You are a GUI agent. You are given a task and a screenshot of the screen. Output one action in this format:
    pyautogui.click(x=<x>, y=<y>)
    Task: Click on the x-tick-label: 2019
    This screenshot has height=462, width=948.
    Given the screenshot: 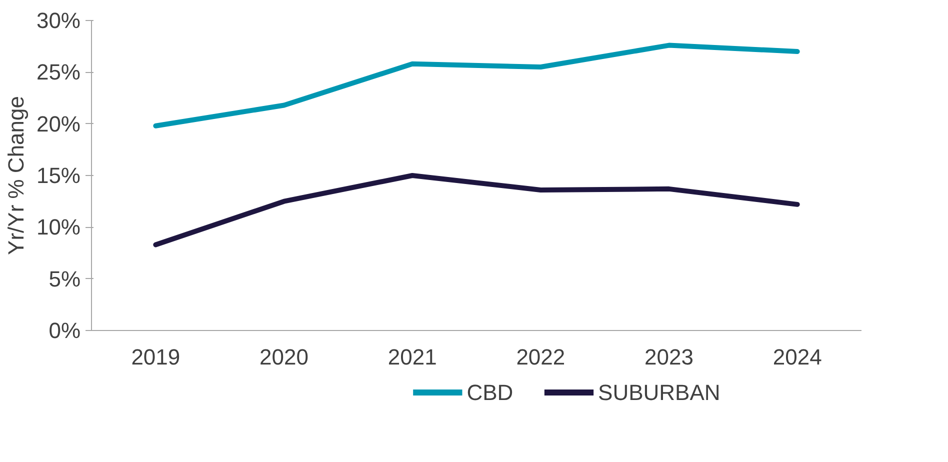 What is the action you would take?
    pyautogui.click(x=155, y=357)
    